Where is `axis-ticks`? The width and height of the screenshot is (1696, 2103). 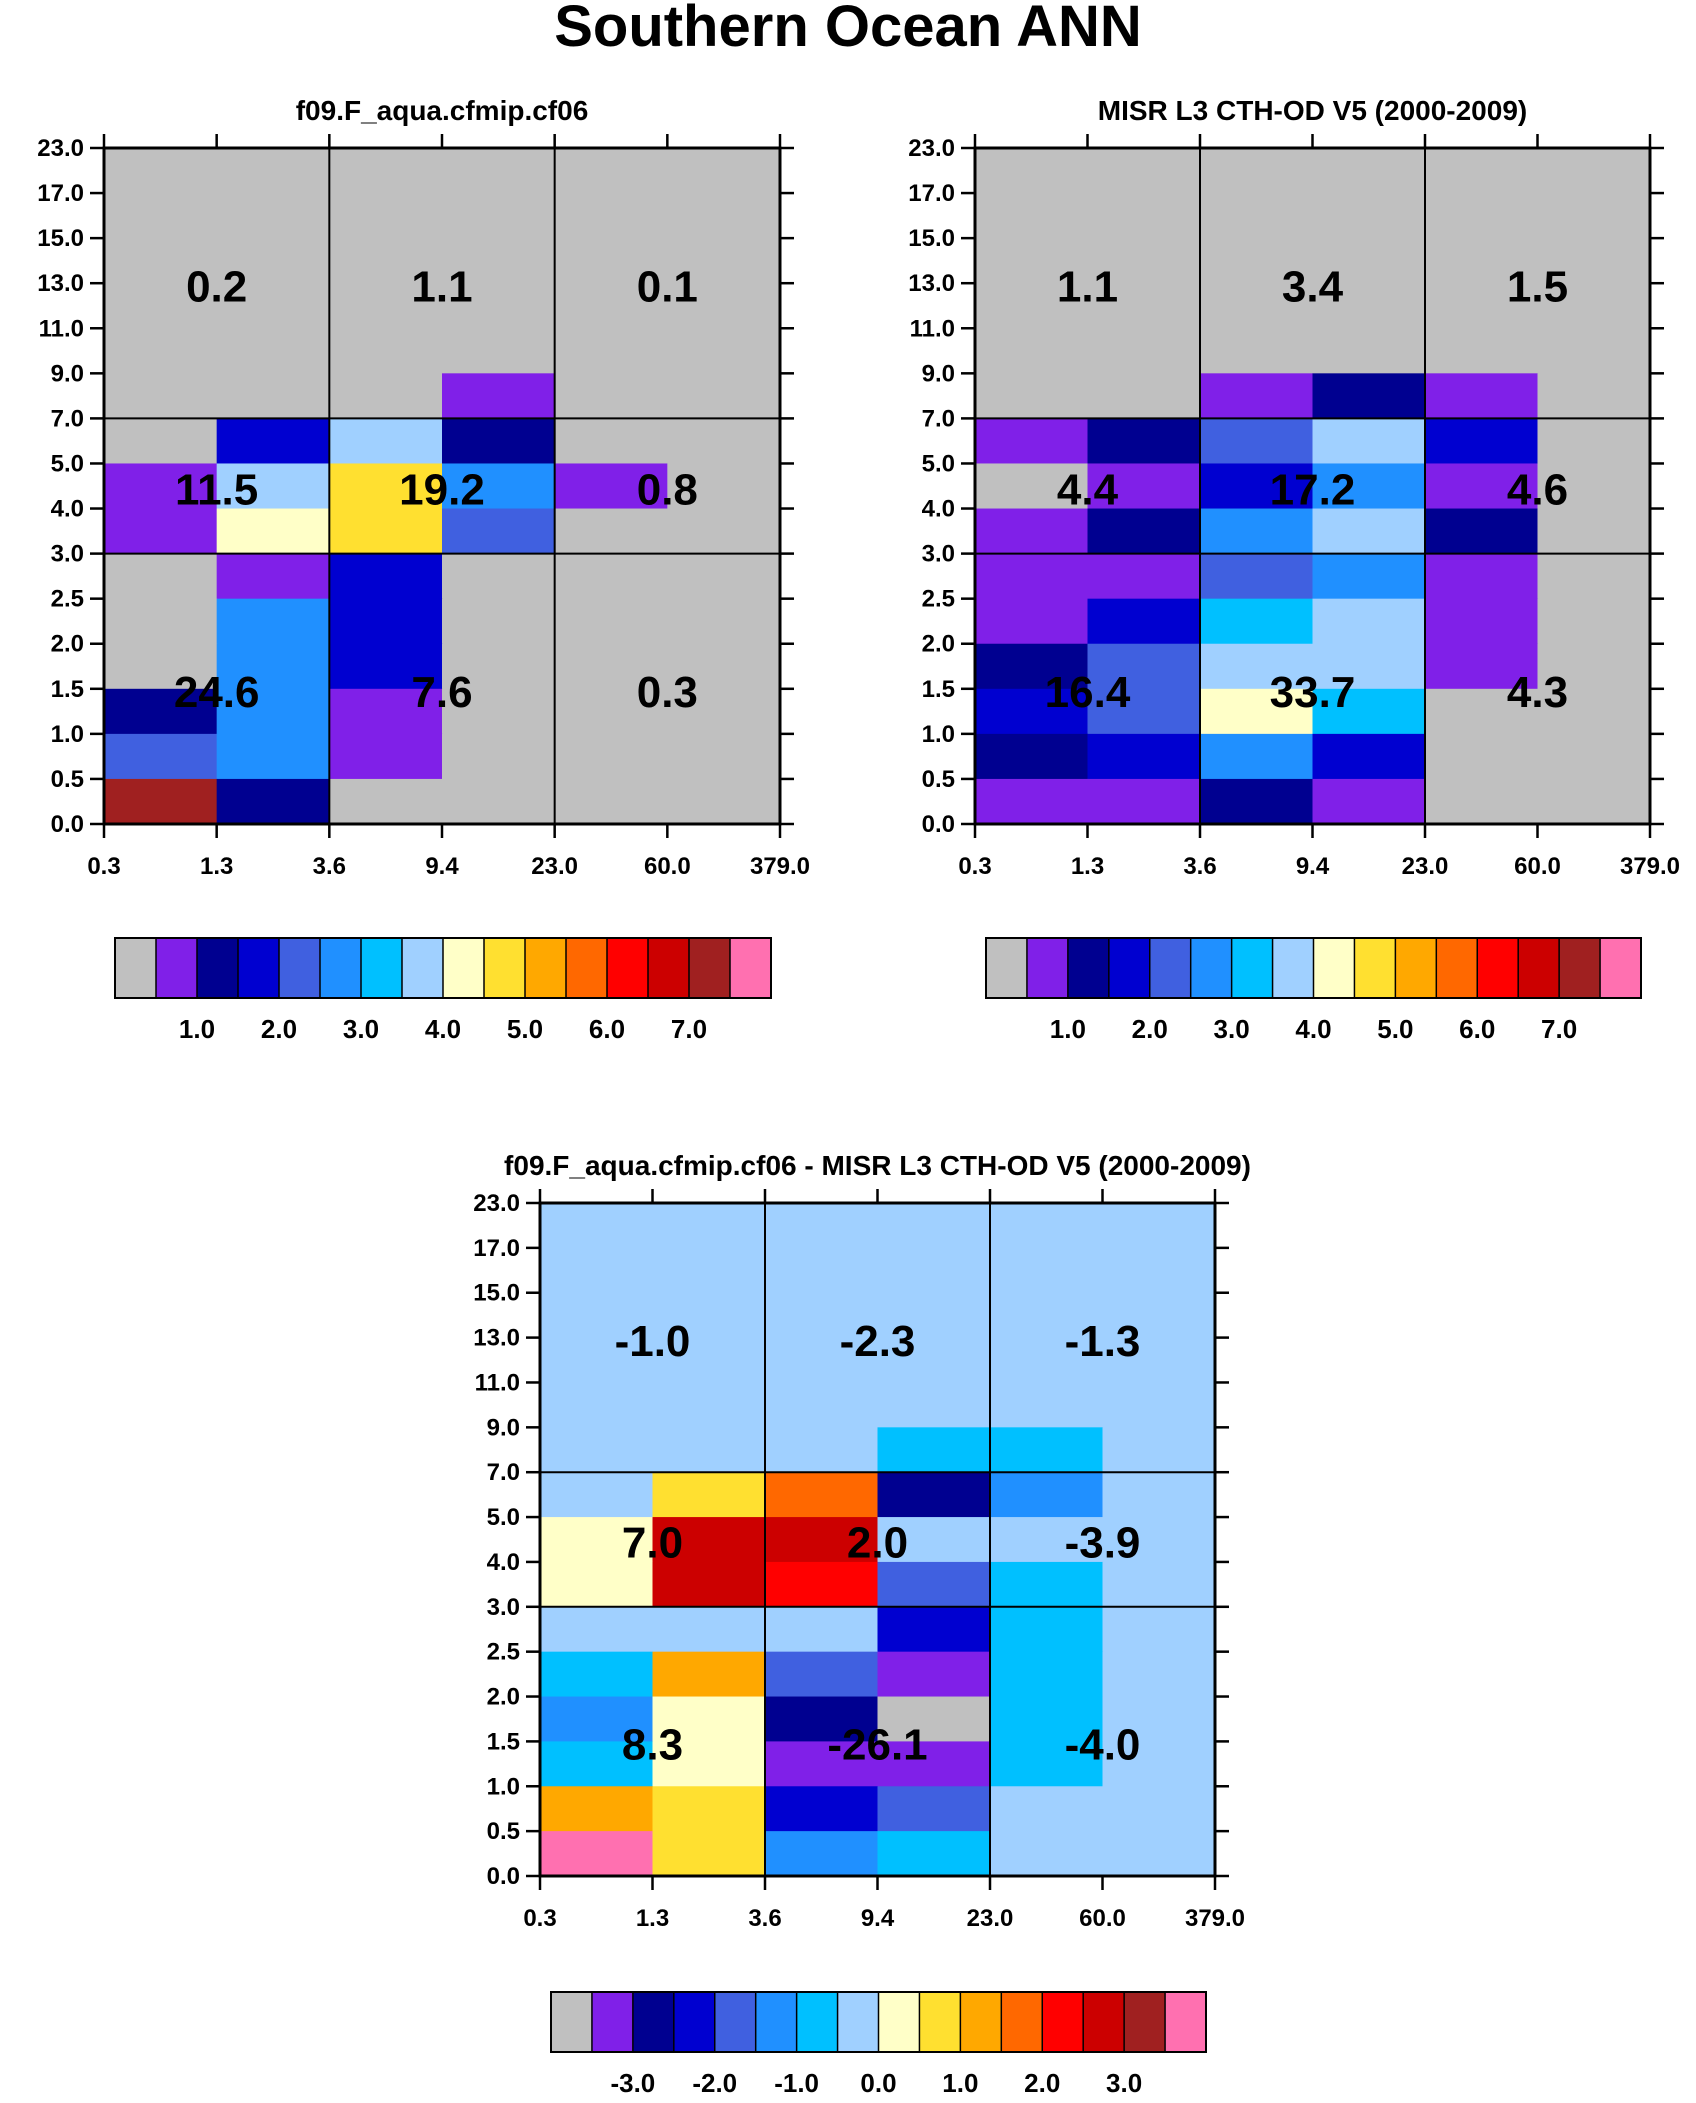 axis-ticks is located at coordinates (442, 486).